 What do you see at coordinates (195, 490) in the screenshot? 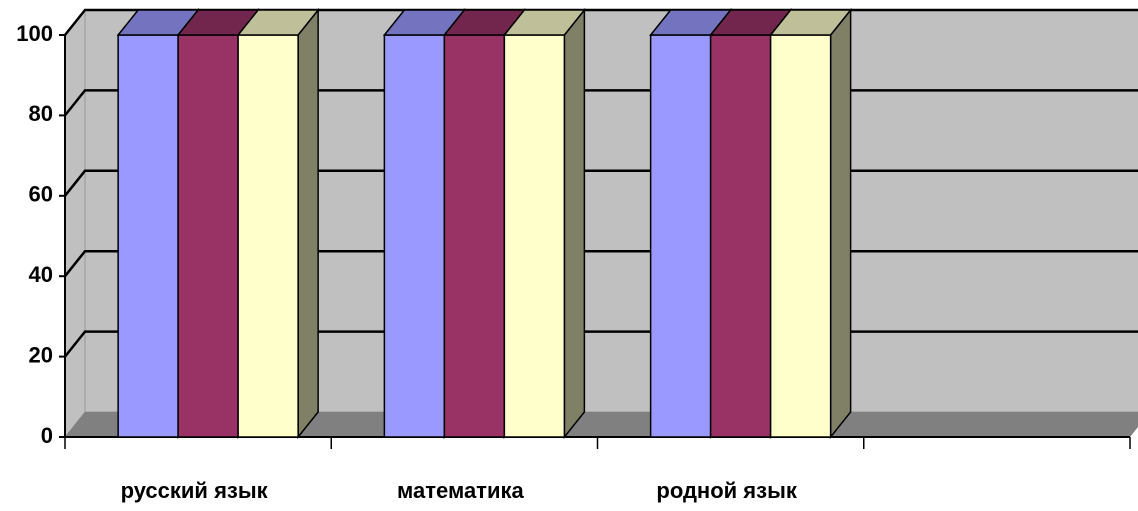
I see `x-tick-label: русский язык` at bounding box center [195, 490].